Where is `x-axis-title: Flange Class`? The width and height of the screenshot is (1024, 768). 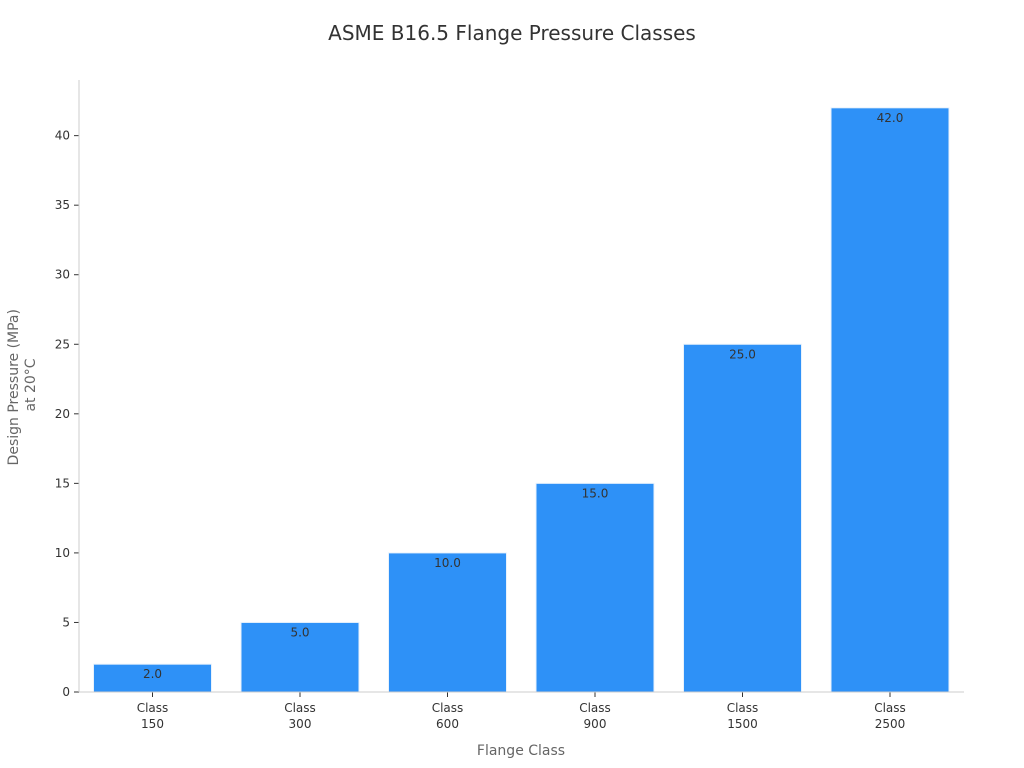
x-axis-title: Flange Class is located at coordinates (521, 751).